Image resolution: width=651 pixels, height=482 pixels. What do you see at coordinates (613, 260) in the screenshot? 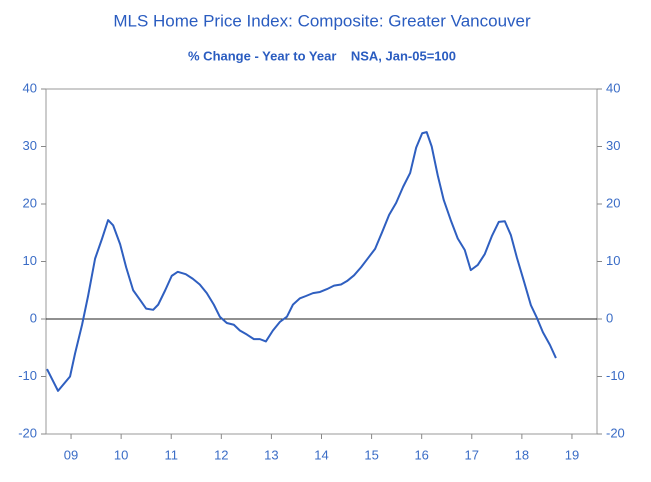
I see `y2-tick-label: 10` at bounding box center [613, 260].